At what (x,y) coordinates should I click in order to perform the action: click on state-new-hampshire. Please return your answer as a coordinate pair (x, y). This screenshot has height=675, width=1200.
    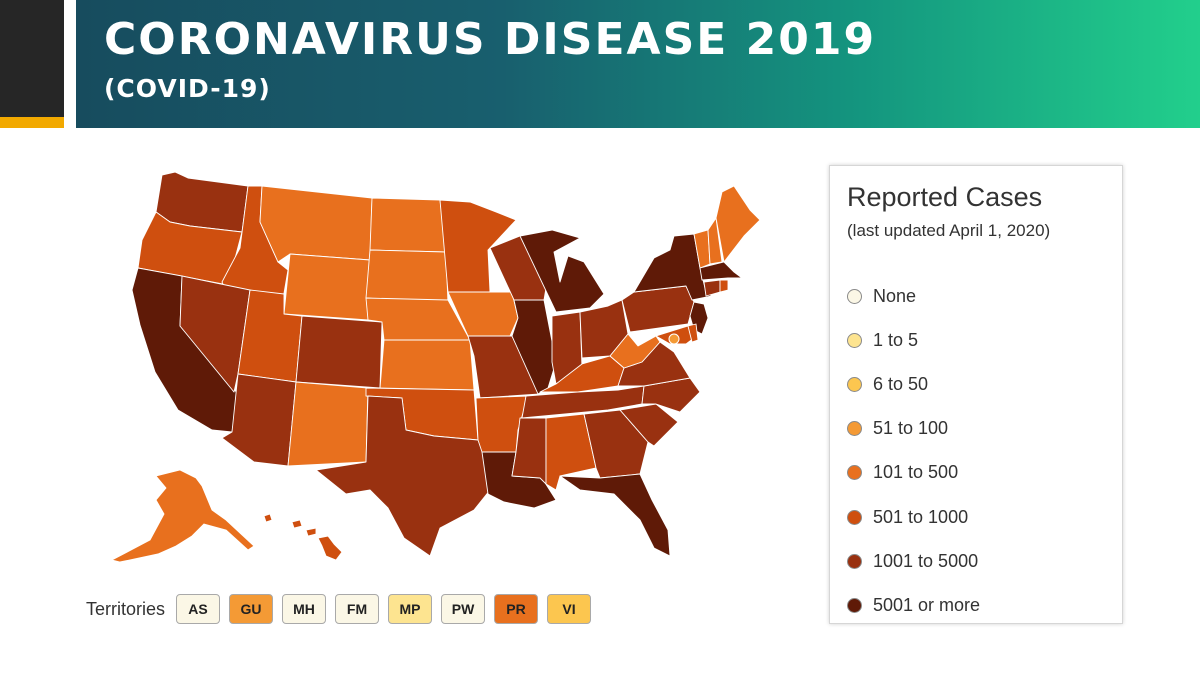
    Looking at the image, I should click on (715, 241).